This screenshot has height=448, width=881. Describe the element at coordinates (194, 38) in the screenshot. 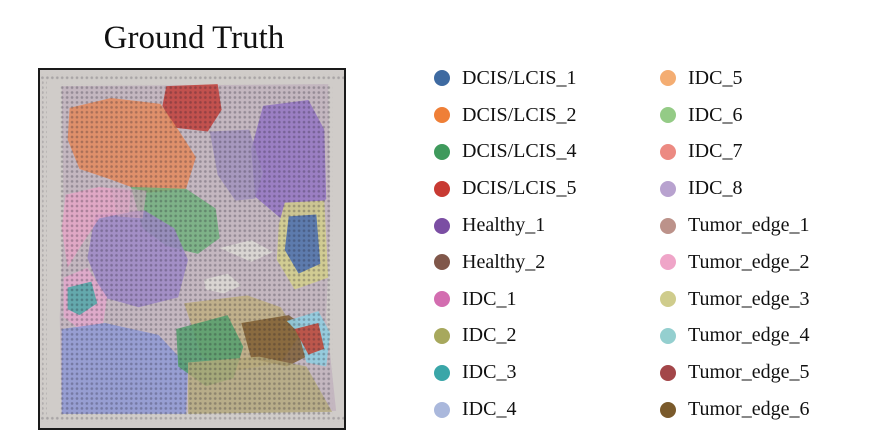

I see `figure-title: Ground Truth` at that location.